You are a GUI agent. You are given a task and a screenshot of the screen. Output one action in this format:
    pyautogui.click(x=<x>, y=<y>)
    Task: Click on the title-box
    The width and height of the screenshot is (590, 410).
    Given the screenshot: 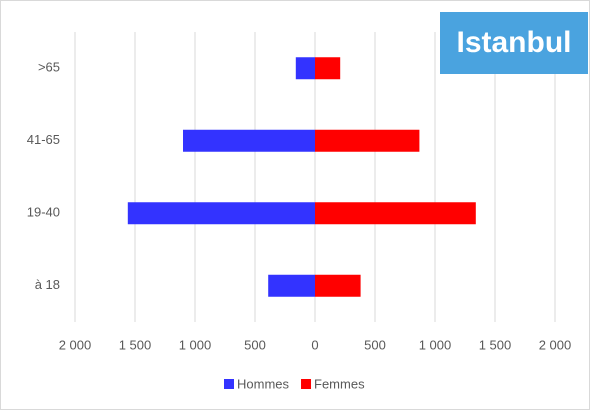 What is the action you would take?
    pyautogui.click(x=514, y=43)
    